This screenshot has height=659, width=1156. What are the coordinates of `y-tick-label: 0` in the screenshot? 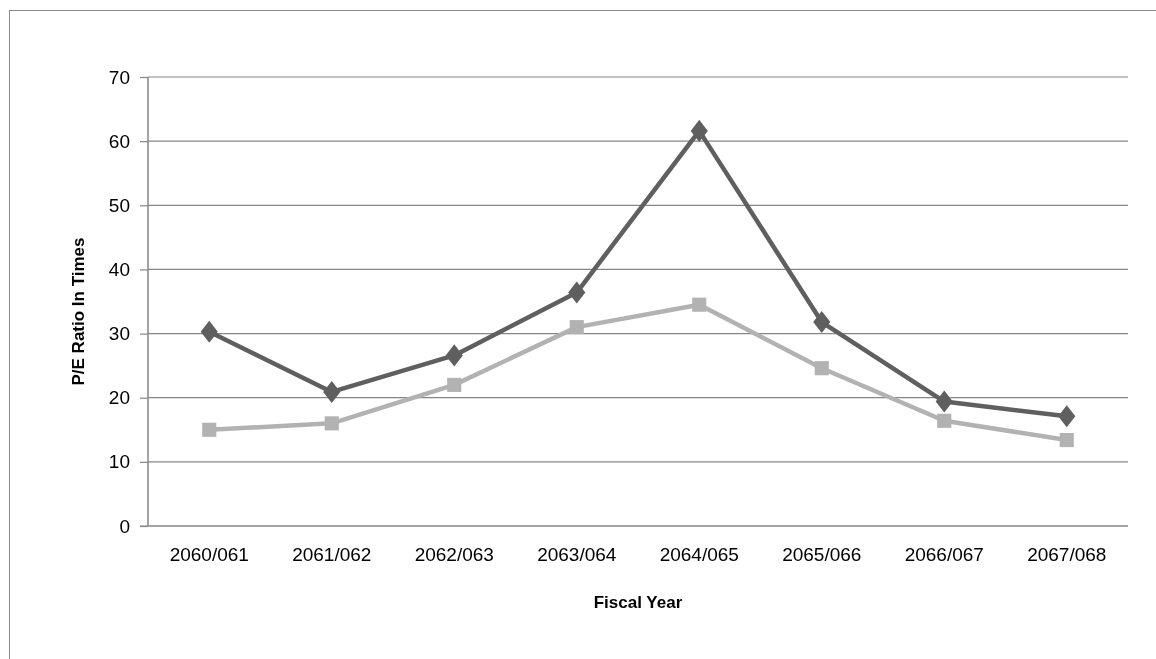 It's located at (124, 526).